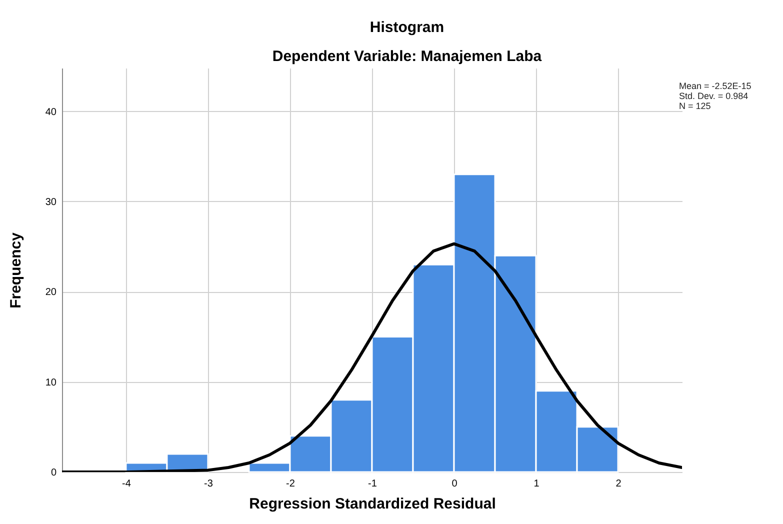  What do you see at coordinates (713, 96) in the screenshot?
I see `annotation: Std. Dev. = 0.984` at bounding box center [713, 96].